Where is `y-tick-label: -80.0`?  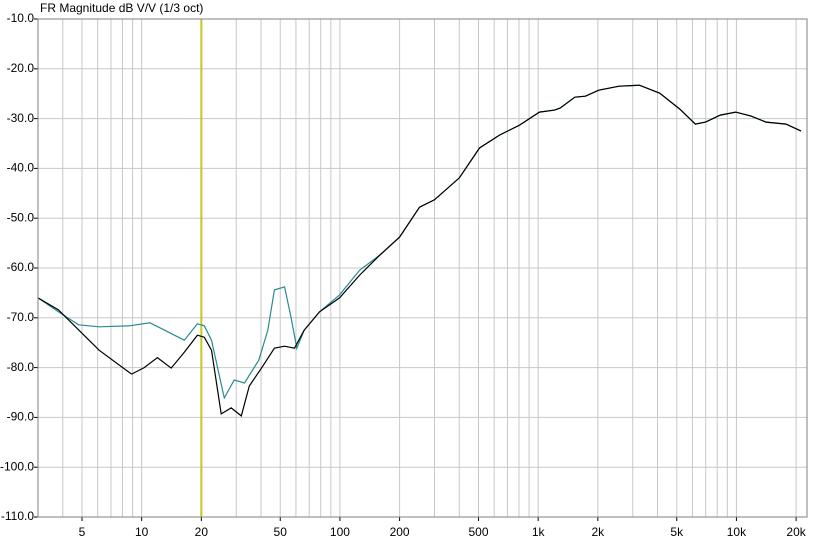 y-tick-label: -80.0 is located at coordinates (21, 367).